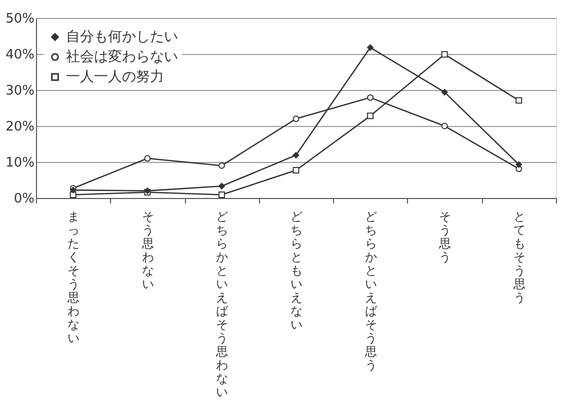  Describe the element at coordinates (122, 57) in the screenshot. I see `legend-label: 社会は変わらない` at that location.